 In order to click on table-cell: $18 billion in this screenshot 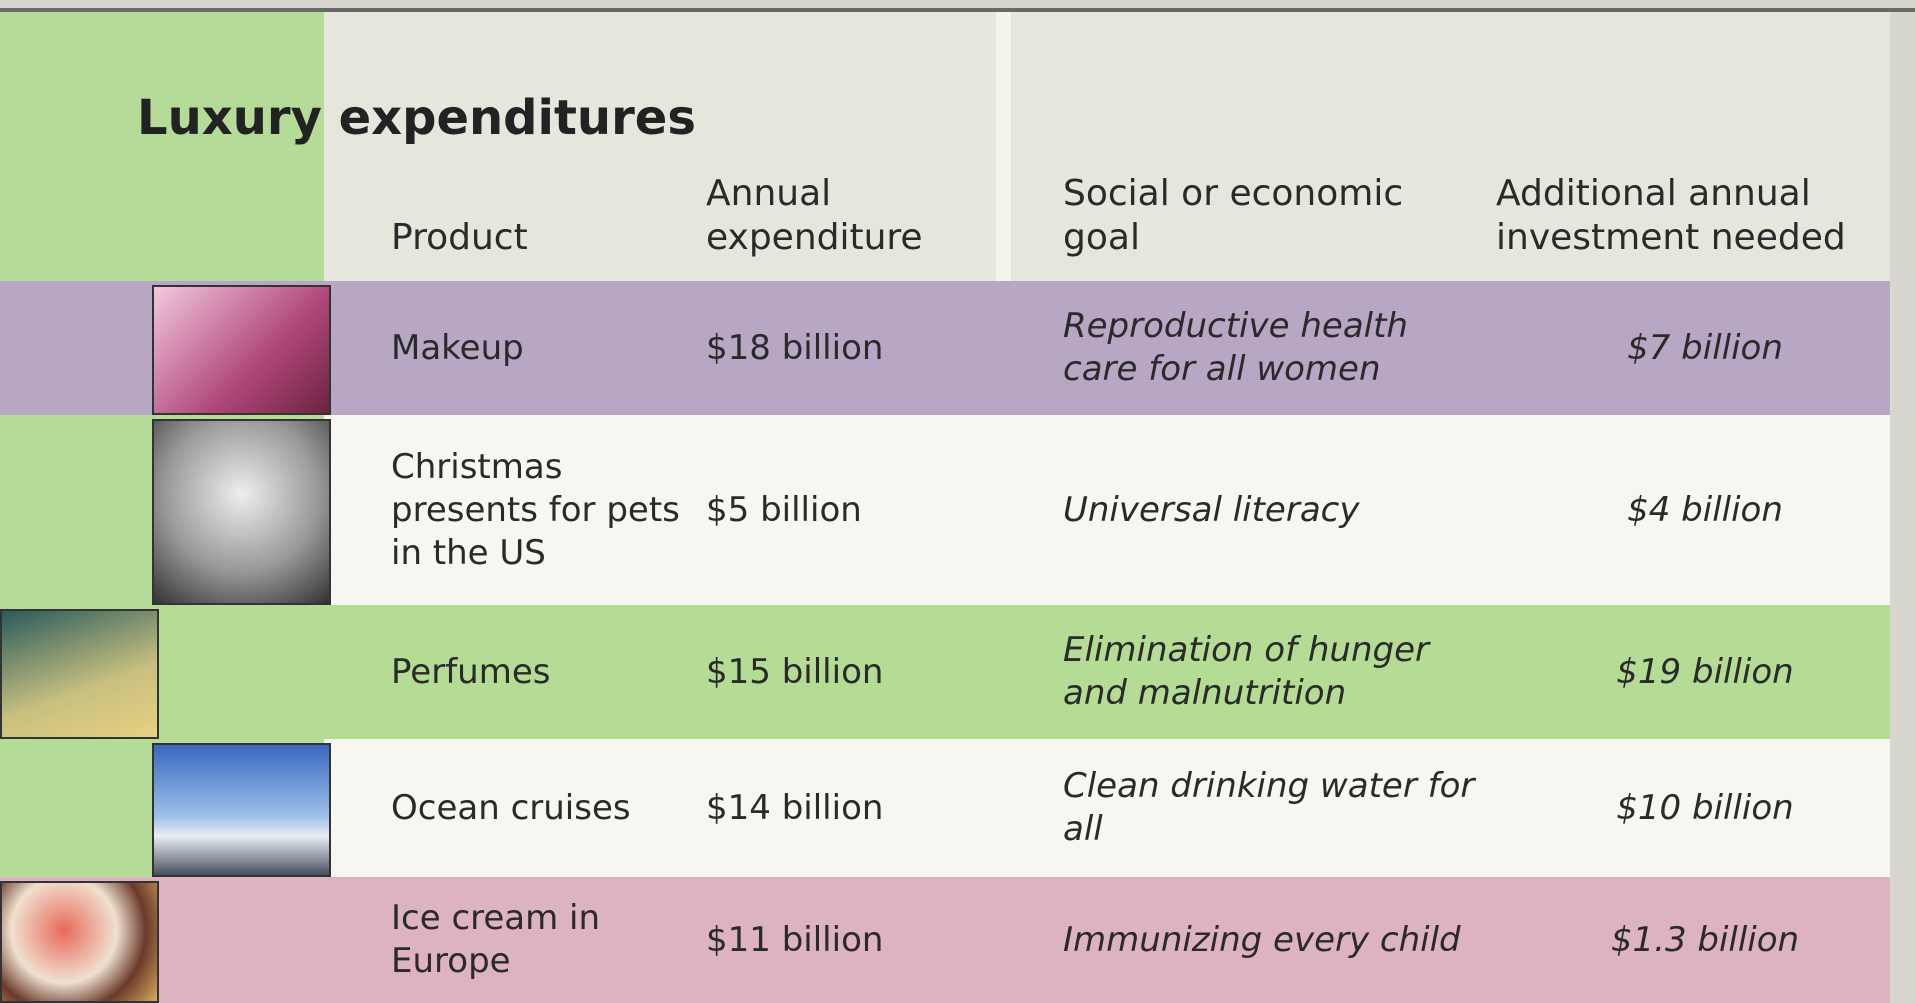, I will do `click(795, 347)`.